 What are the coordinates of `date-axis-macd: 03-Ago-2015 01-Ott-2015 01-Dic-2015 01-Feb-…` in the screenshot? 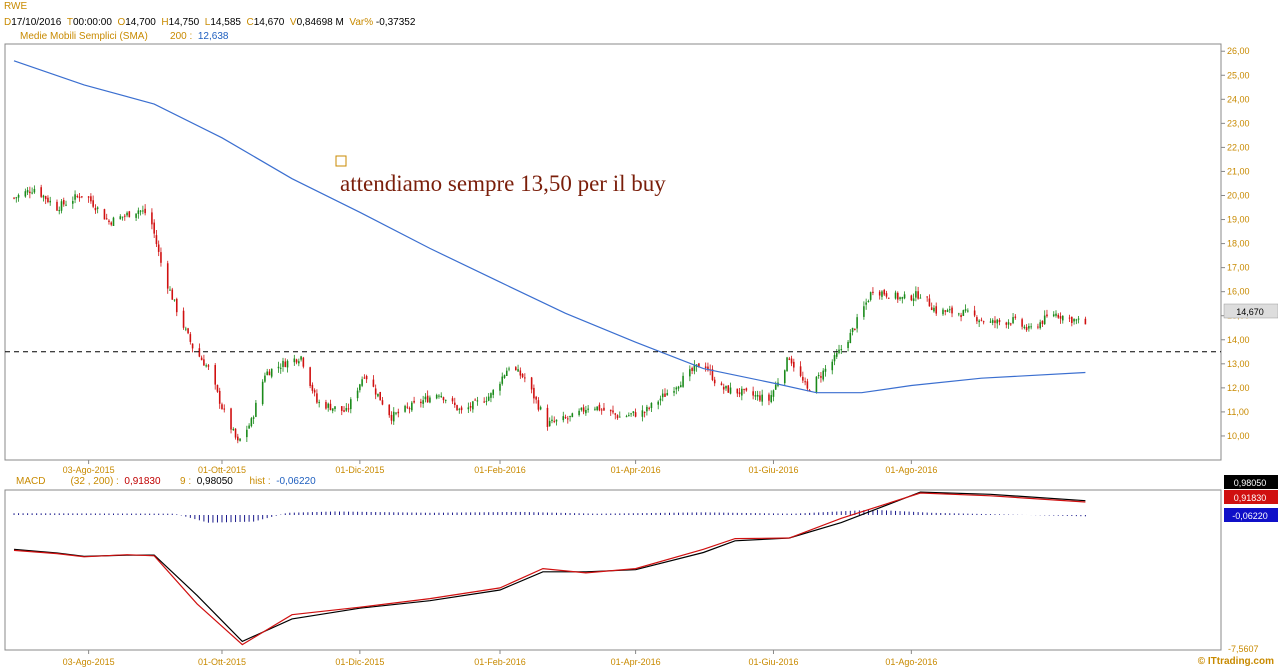 It's located at (500, 658).